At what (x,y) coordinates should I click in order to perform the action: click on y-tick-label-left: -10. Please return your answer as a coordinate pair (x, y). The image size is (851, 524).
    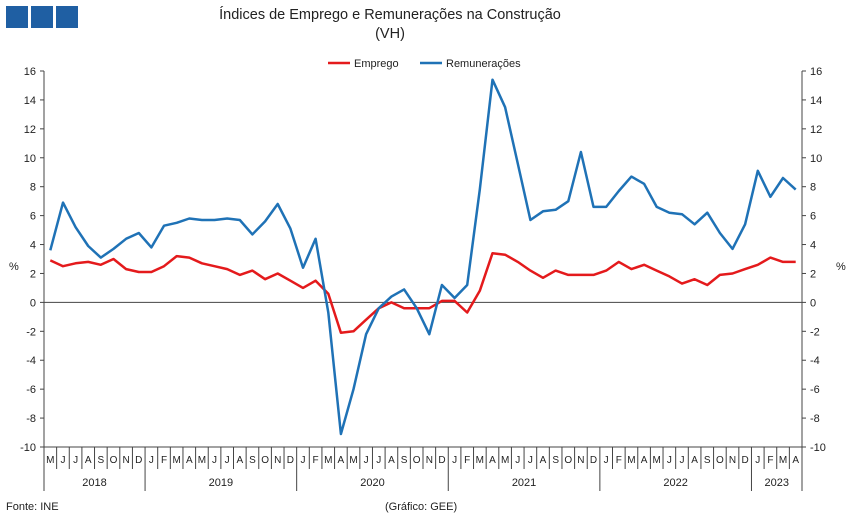
    Looking at the image, I should click on (28, 448).